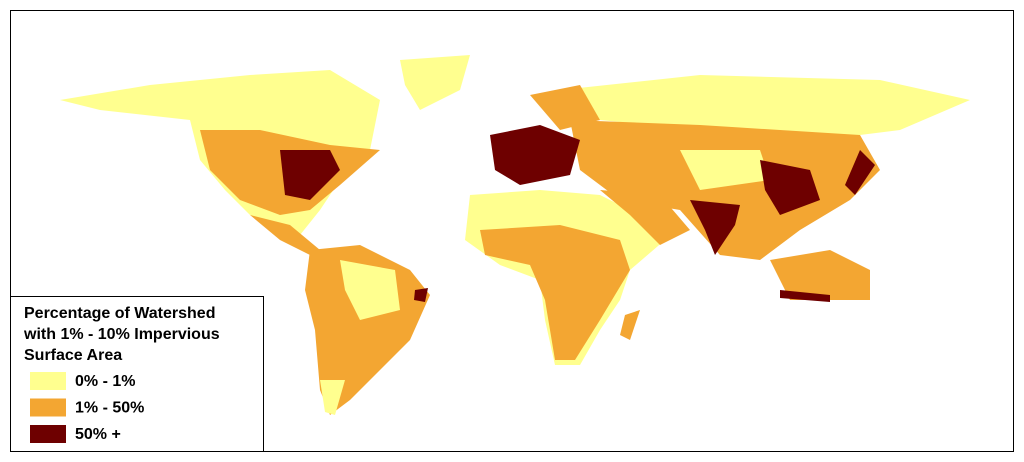 Image resolution: width=1024 pixels, height=462 pixels. Describe the element at coordinates (109, 408) in the screenshot. I see `legend-label: 1% - 50%` at that location.